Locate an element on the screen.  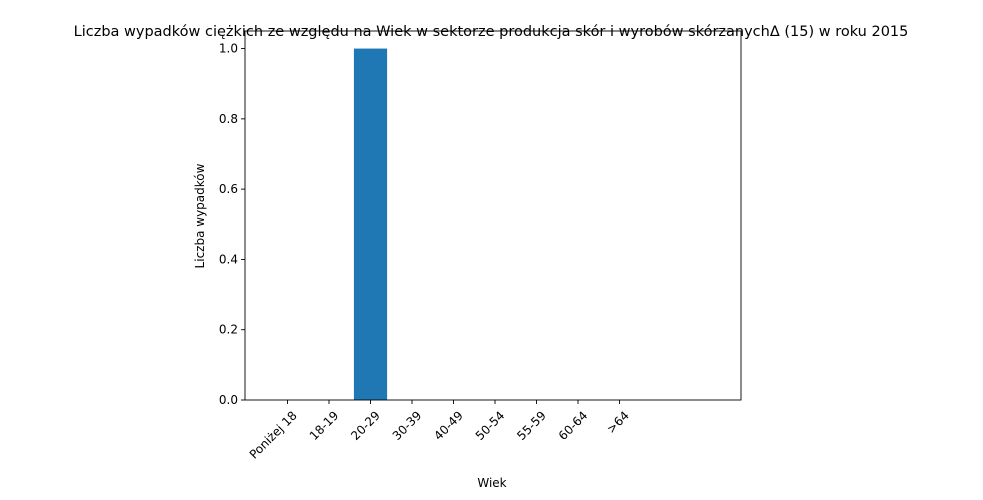
x-tick-label-7: 60-64 is located at coordinates (573, 425).